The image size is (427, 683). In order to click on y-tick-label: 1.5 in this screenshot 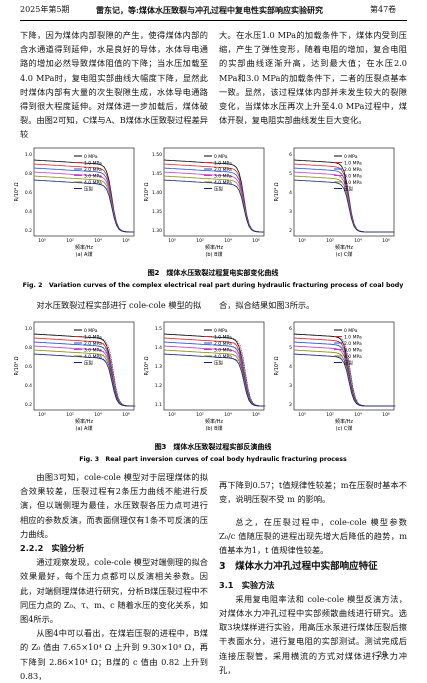, I will do `click(158, 329)`.